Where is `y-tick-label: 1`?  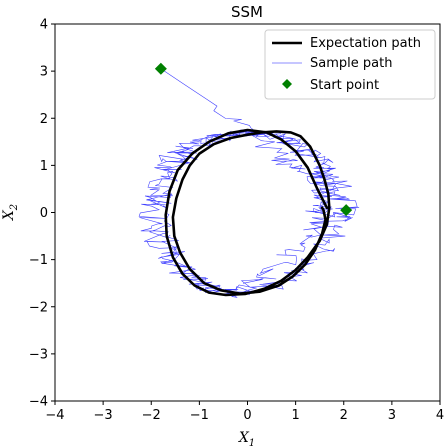 y-tick-label: 1 is located at coordinates (44, 166).